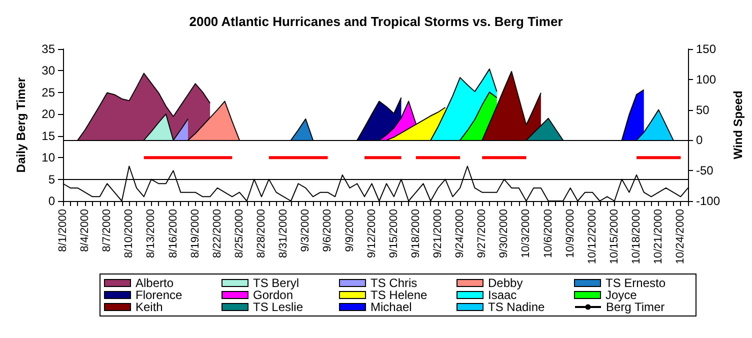 This screenshot has height=338, width=752. What do you see at coordinates (706, 49) in the screenshot?
I see `y2-tick-label: 150` at bounding box center [706, 49].